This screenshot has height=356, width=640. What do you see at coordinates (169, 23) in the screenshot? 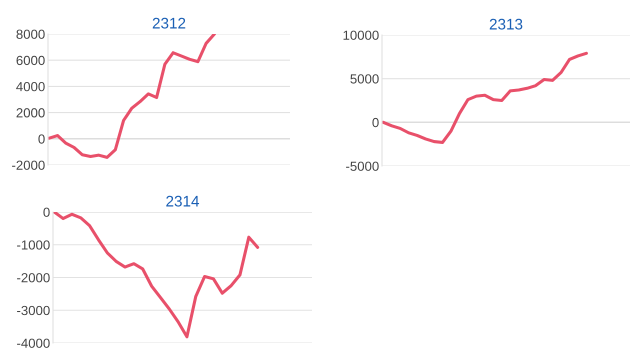
I see `chart-title: 2312` at bounding box center [169, 23].